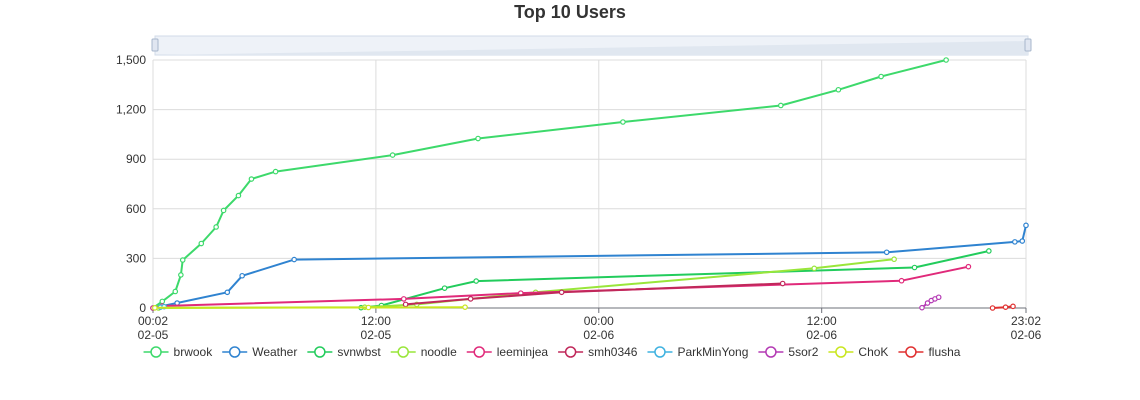 This screenshot has width=1140, height=400. I want to click on legend-item-brwook: brwook, so click(178, 352).